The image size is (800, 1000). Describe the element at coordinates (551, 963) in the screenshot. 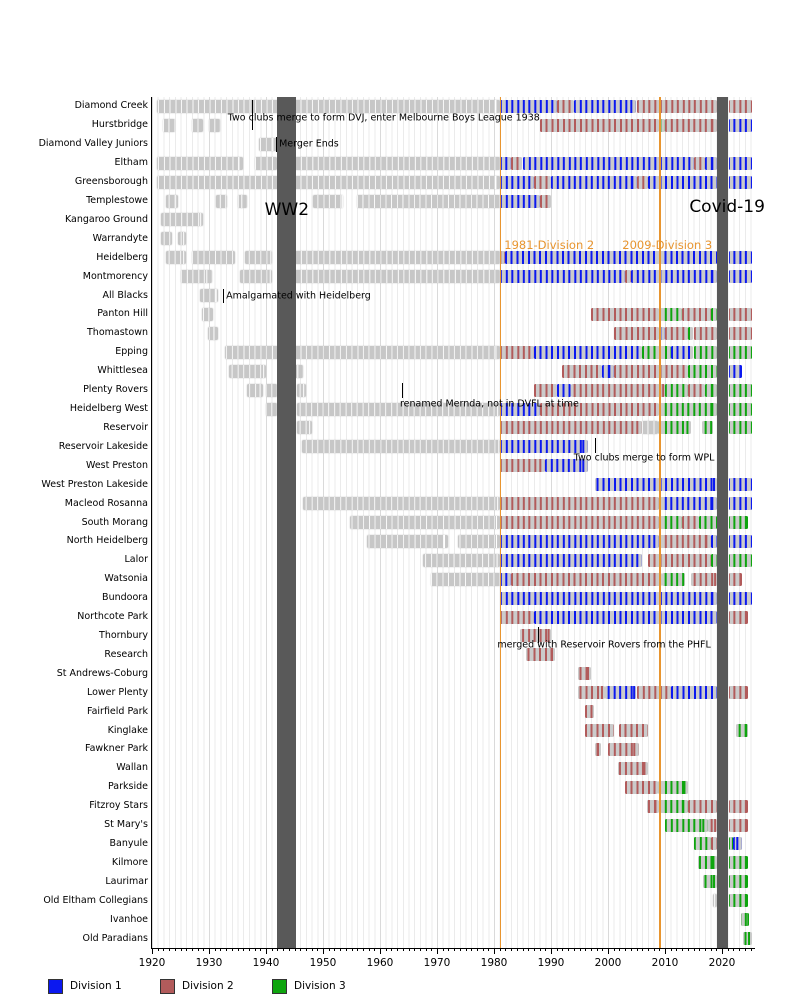

I see `x-axis-tick-label: 1990` at that location.